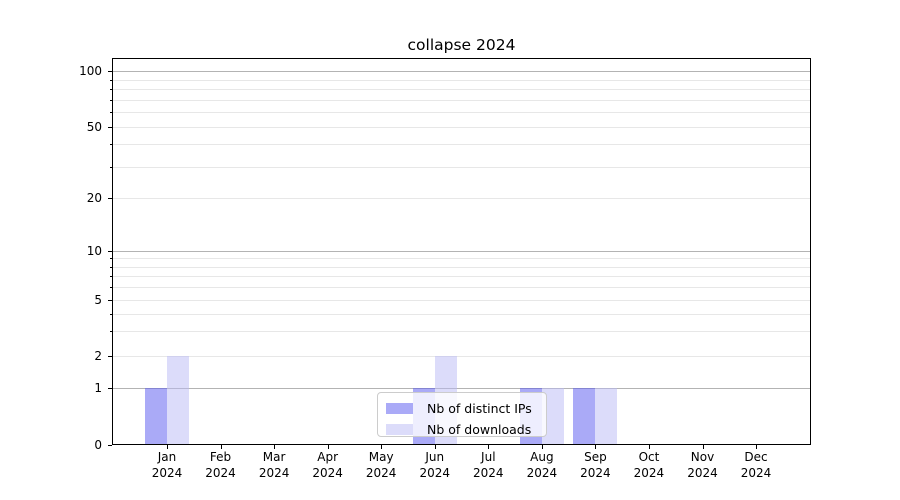  I want to click on x-tick-label: Aug 2024, so click(542, 465).